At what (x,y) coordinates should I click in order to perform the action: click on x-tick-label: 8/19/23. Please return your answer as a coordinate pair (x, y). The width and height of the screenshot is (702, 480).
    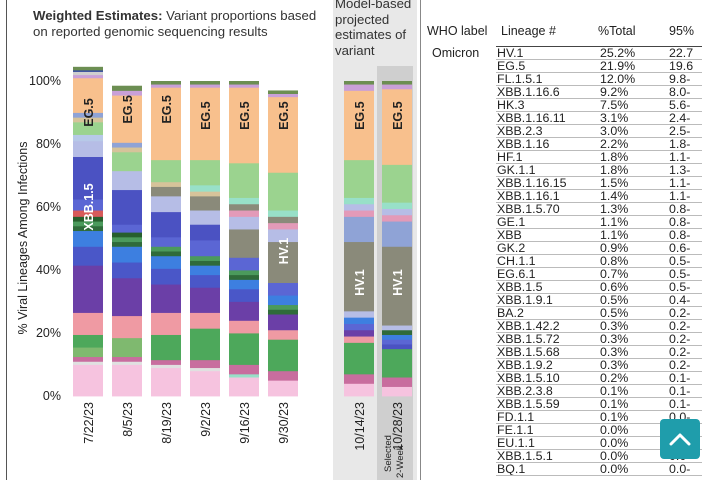
    Looking at the image, I should click on (167, 423).